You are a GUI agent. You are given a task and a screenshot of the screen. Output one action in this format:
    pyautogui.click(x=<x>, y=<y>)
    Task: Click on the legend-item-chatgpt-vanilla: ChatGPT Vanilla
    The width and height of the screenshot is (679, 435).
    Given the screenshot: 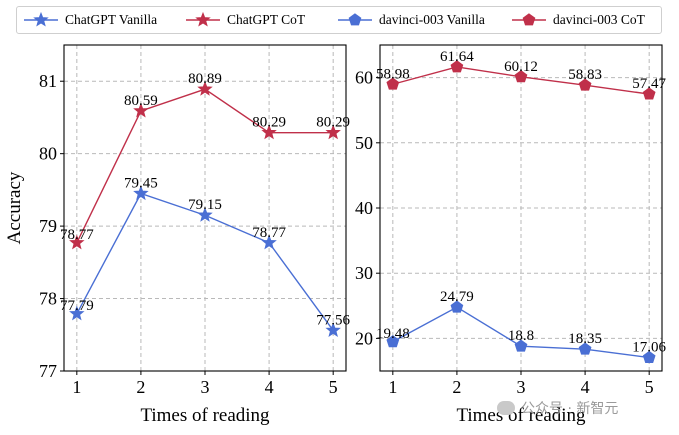 What is the action you would take?
    pyautogui.click(x=89, y=20)
    